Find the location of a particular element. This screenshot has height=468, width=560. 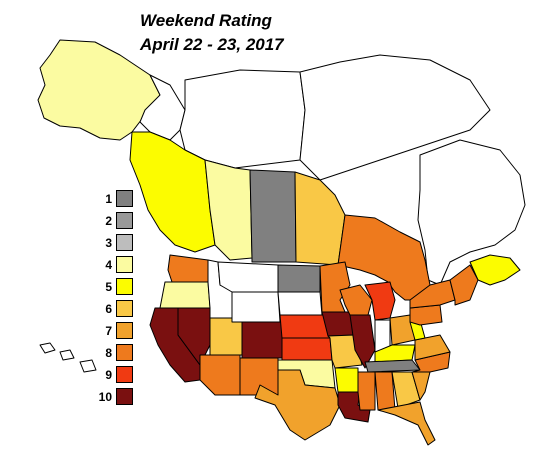

region-wyoming is located at coordinates (256, 307).